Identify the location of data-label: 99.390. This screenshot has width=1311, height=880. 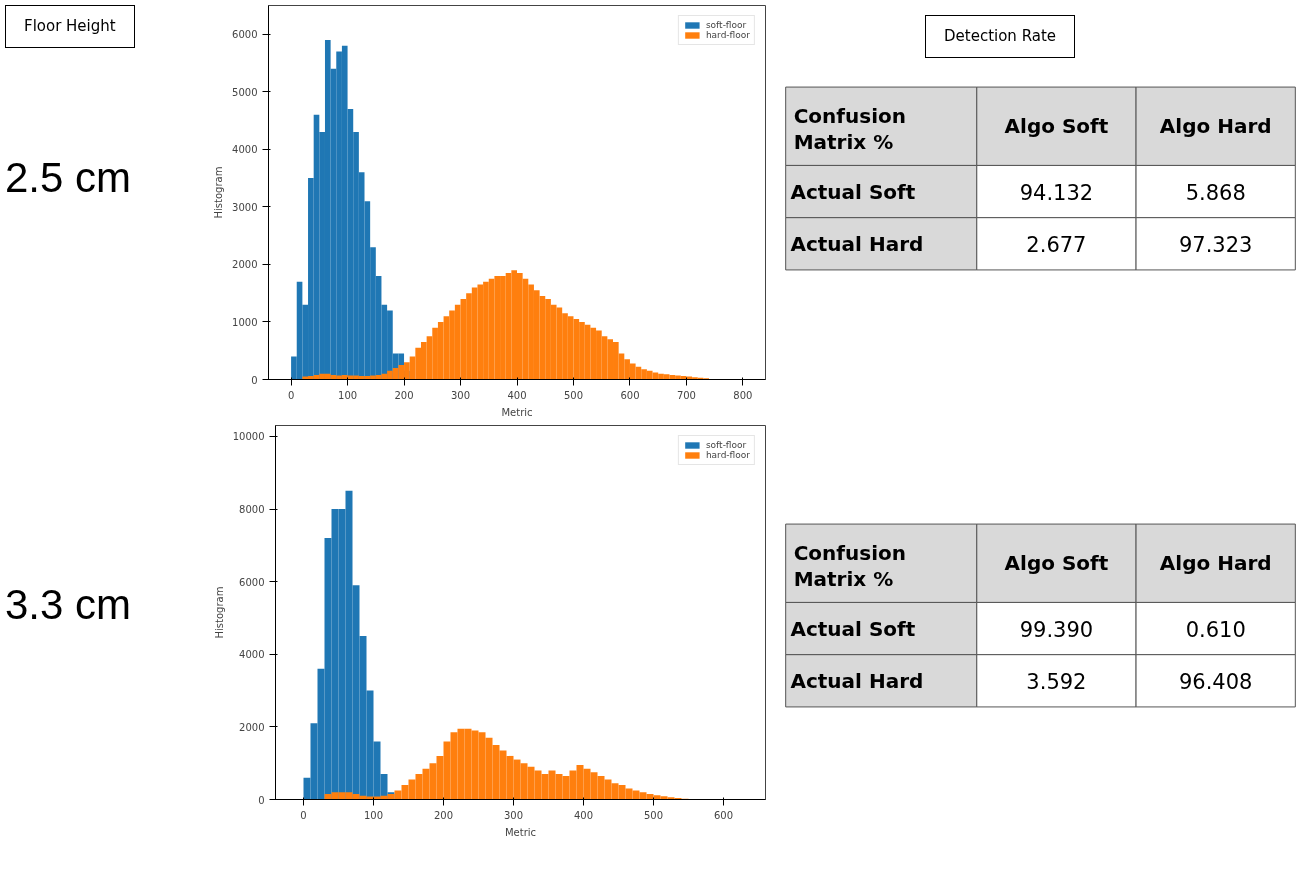
(1056, 629).